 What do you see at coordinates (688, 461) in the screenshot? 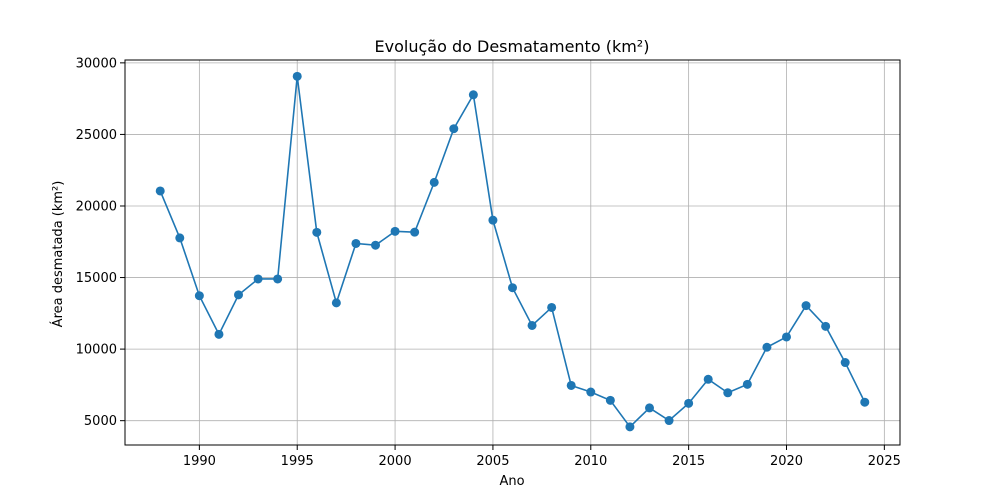
I see `x-tick-label: 2015` at bounding box center [688, 461].